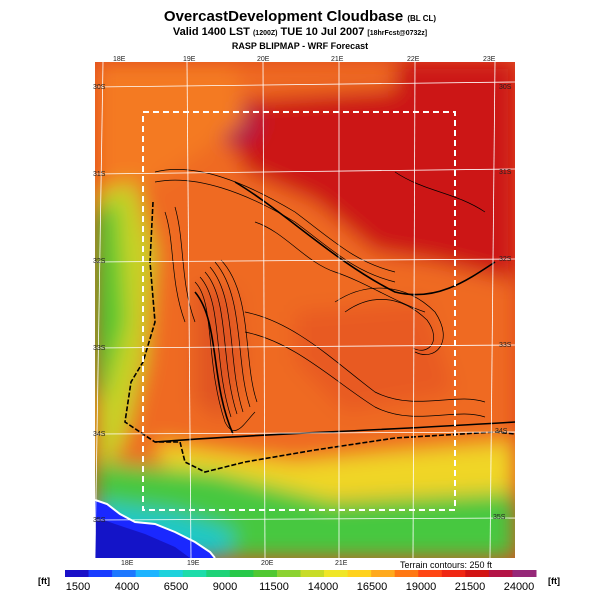  I want to click on lat-label-right: 33S, so click(505, 345).